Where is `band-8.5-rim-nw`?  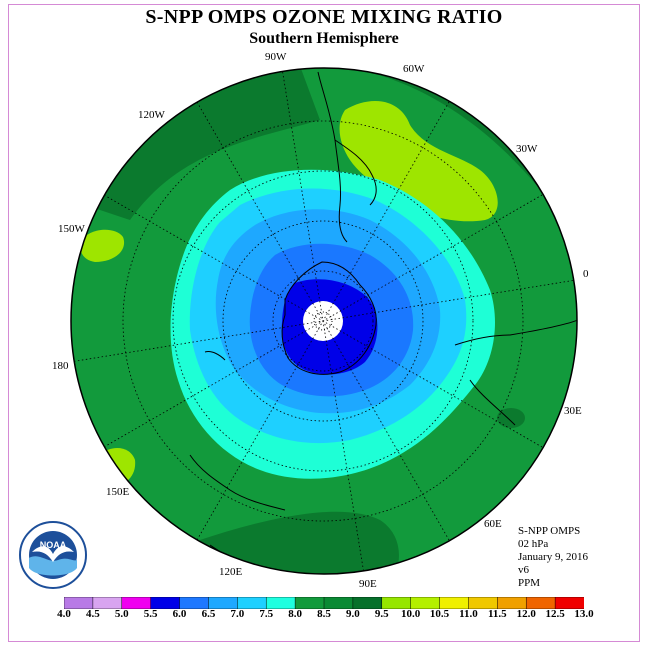 band-8.5-rim-nw is located at coordinates (195, 144).